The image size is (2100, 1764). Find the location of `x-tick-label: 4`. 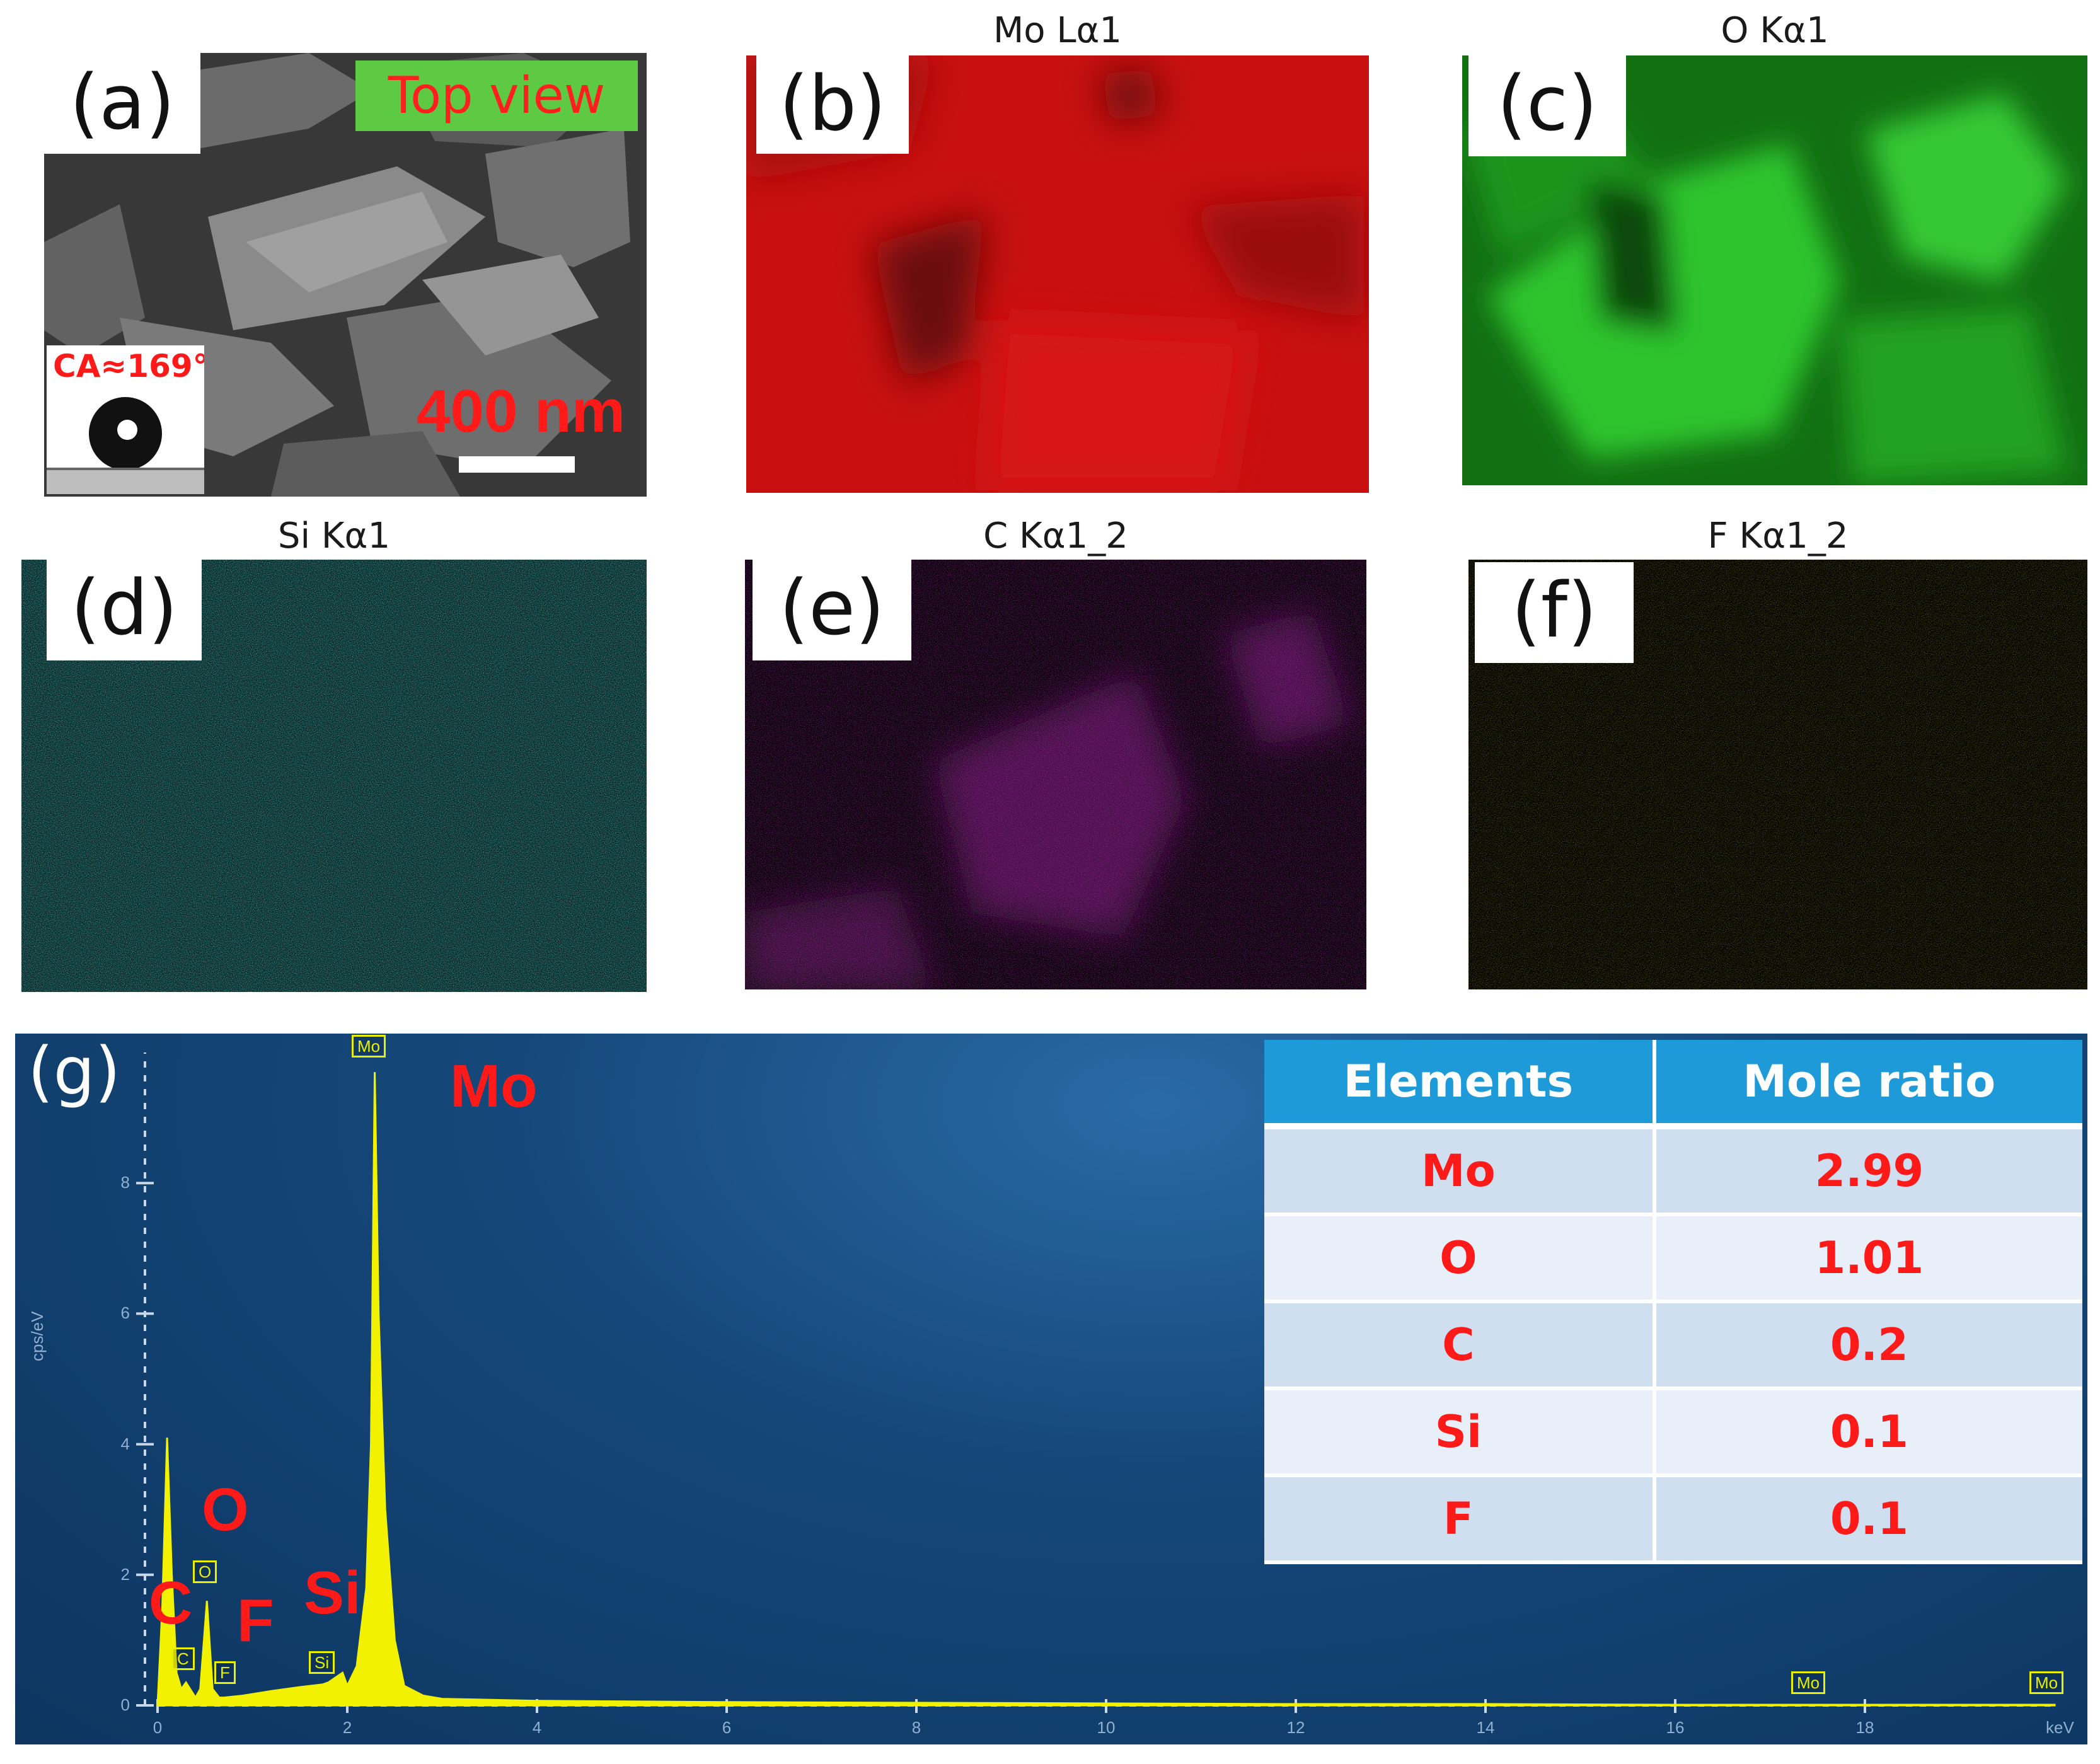

x-tick-label: 4 is located at coordinates (537, 1727).